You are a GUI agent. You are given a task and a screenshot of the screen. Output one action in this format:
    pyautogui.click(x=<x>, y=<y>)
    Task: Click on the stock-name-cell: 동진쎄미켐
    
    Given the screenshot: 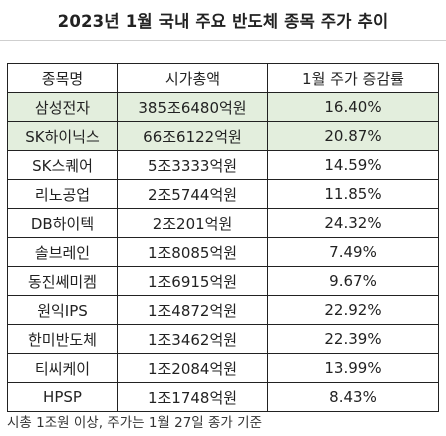 What is the action you would take?
    pyautogui.click(x=62, y=281)
    